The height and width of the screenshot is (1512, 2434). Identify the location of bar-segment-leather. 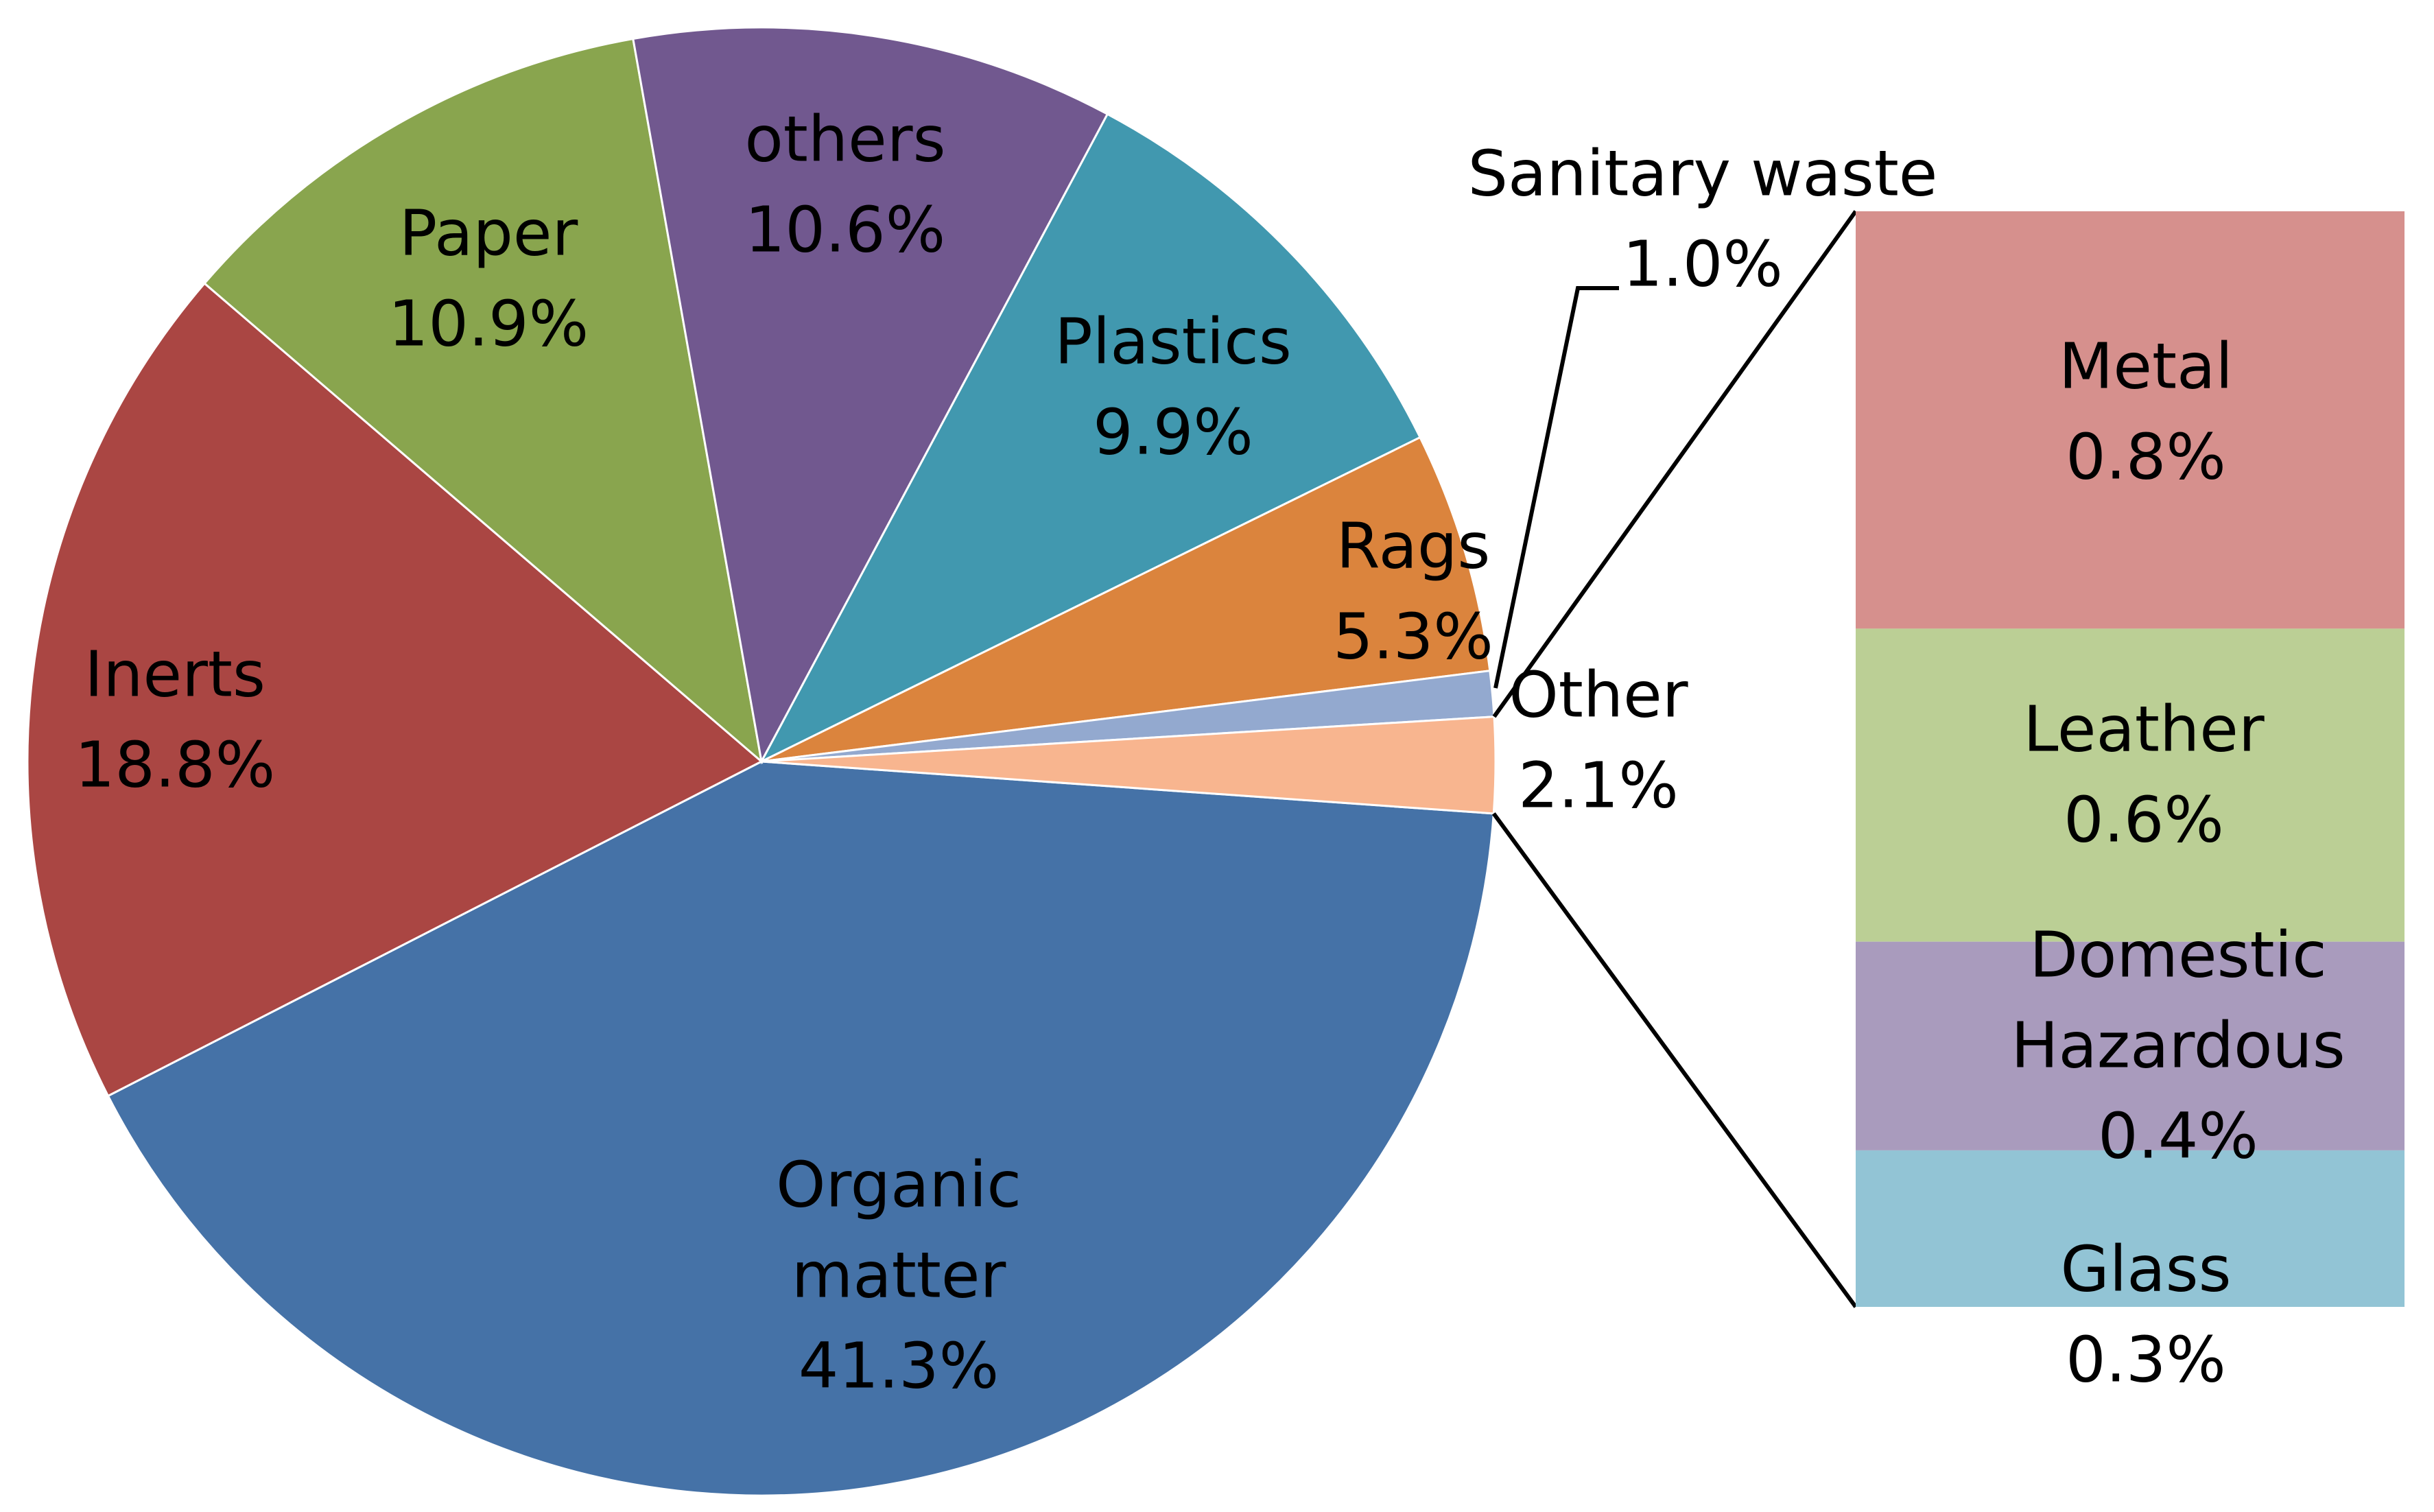
(2130, 785).